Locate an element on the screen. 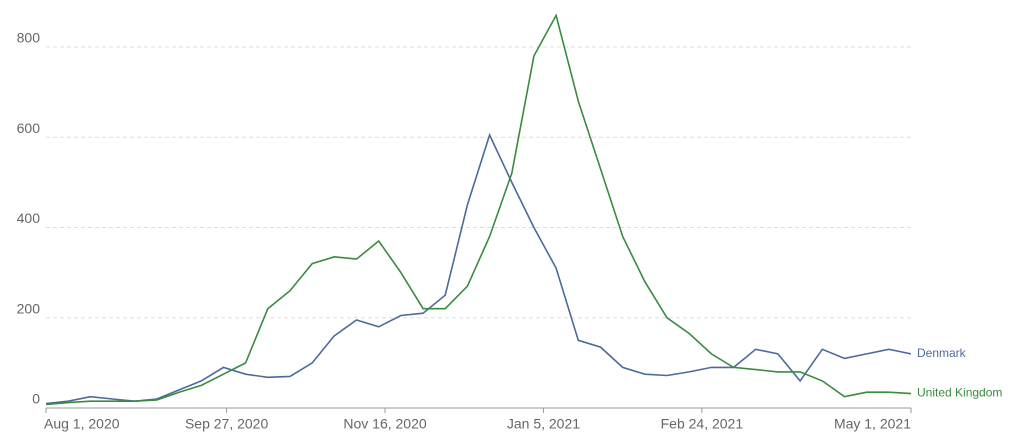 Image resolution: width=1024 pixels, height=445 pixels. series-label: Denmark is located at coordinates (942, 353).